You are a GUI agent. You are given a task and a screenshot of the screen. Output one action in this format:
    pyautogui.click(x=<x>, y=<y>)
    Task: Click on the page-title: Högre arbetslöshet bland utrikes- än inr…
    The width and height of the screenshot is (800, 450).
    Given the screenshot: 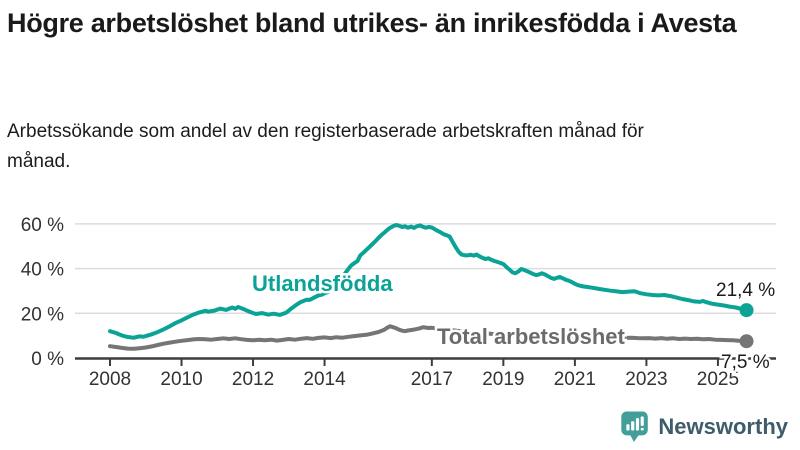 What is the action you would take?
    pyautogui.click(x=372, y=23)
    